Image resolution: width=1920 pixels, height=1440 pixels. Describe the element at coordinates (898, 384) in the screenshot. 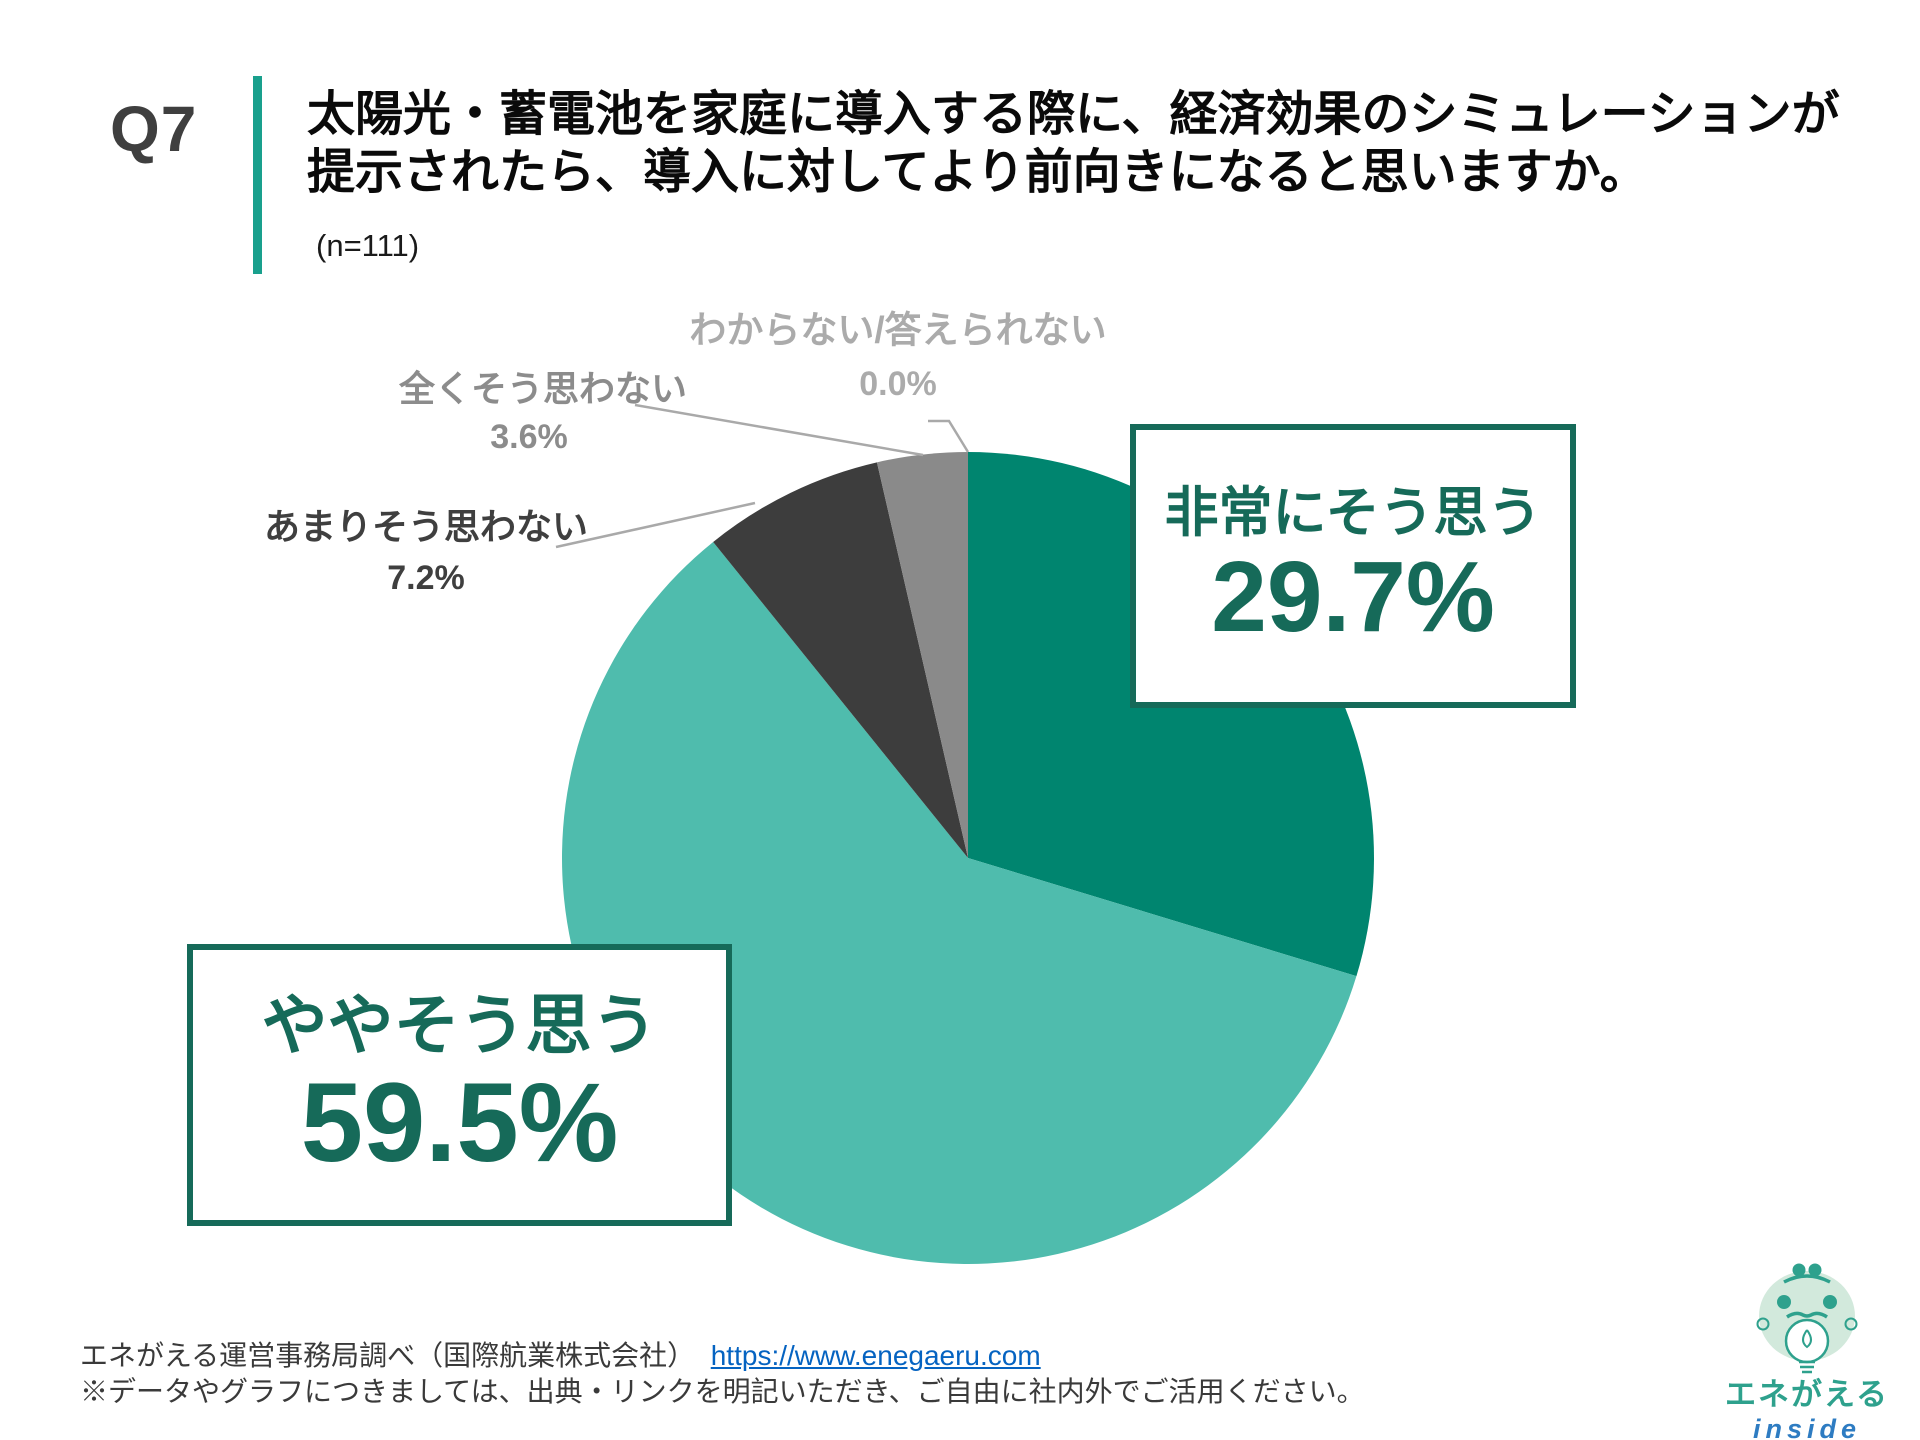

I see `slice-value-unknown: 0.0%` at that location.